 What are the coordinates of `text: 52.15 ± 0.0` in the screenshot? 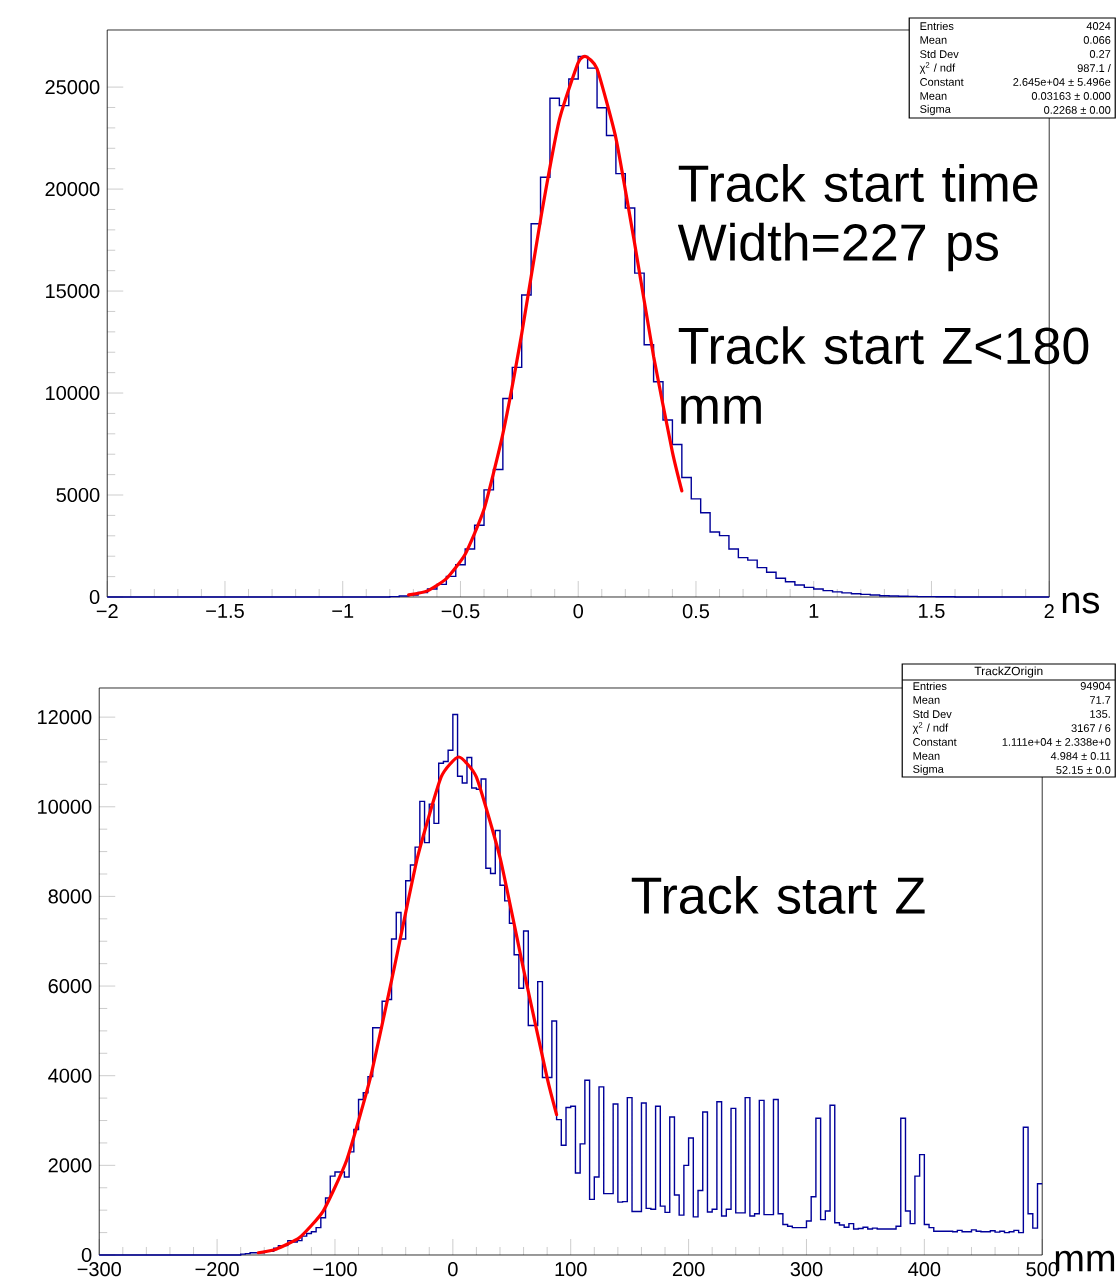 It's located at (1083, 770).